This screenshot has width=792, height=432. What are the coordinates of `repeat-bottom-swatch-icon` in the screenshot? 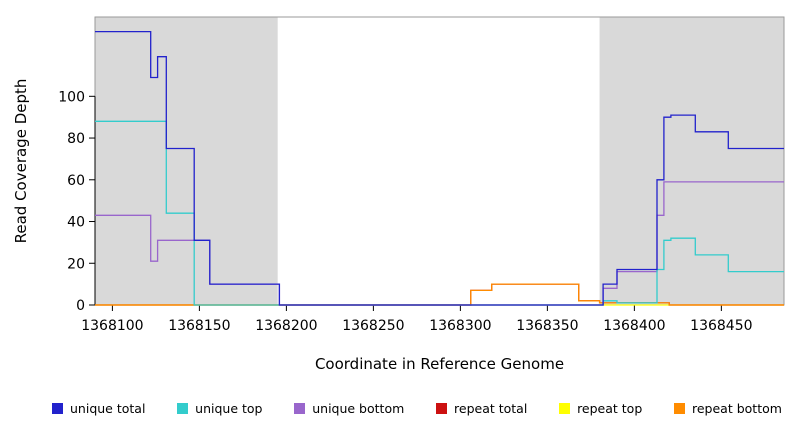 It's located at (679, 408).